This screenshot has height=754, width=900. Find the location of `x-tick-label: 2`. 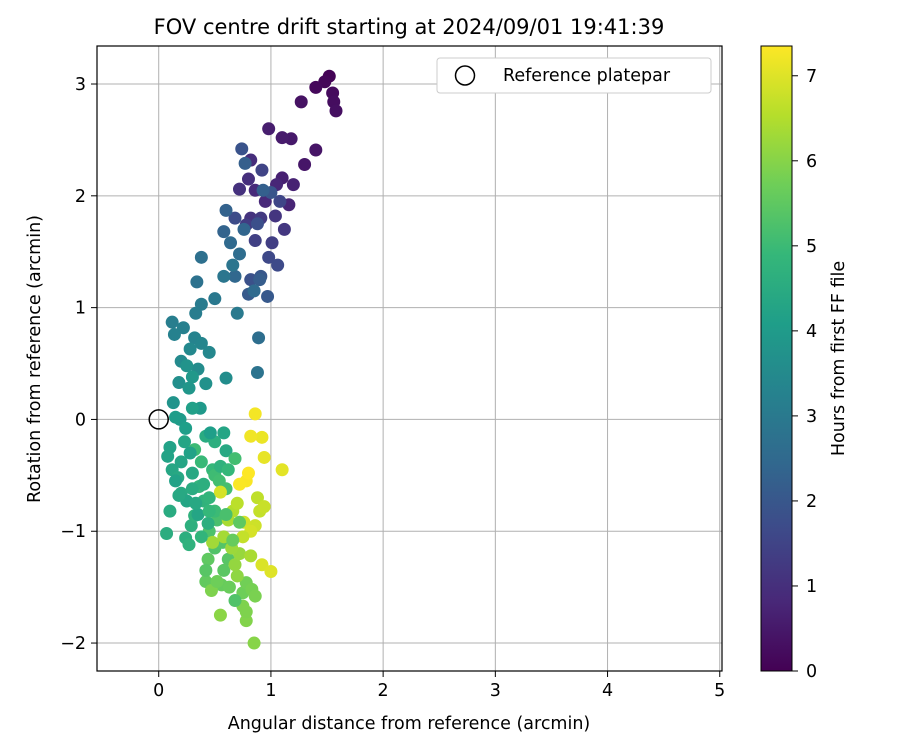

x-tick-label: 2 is located at coordinates (383, 691).